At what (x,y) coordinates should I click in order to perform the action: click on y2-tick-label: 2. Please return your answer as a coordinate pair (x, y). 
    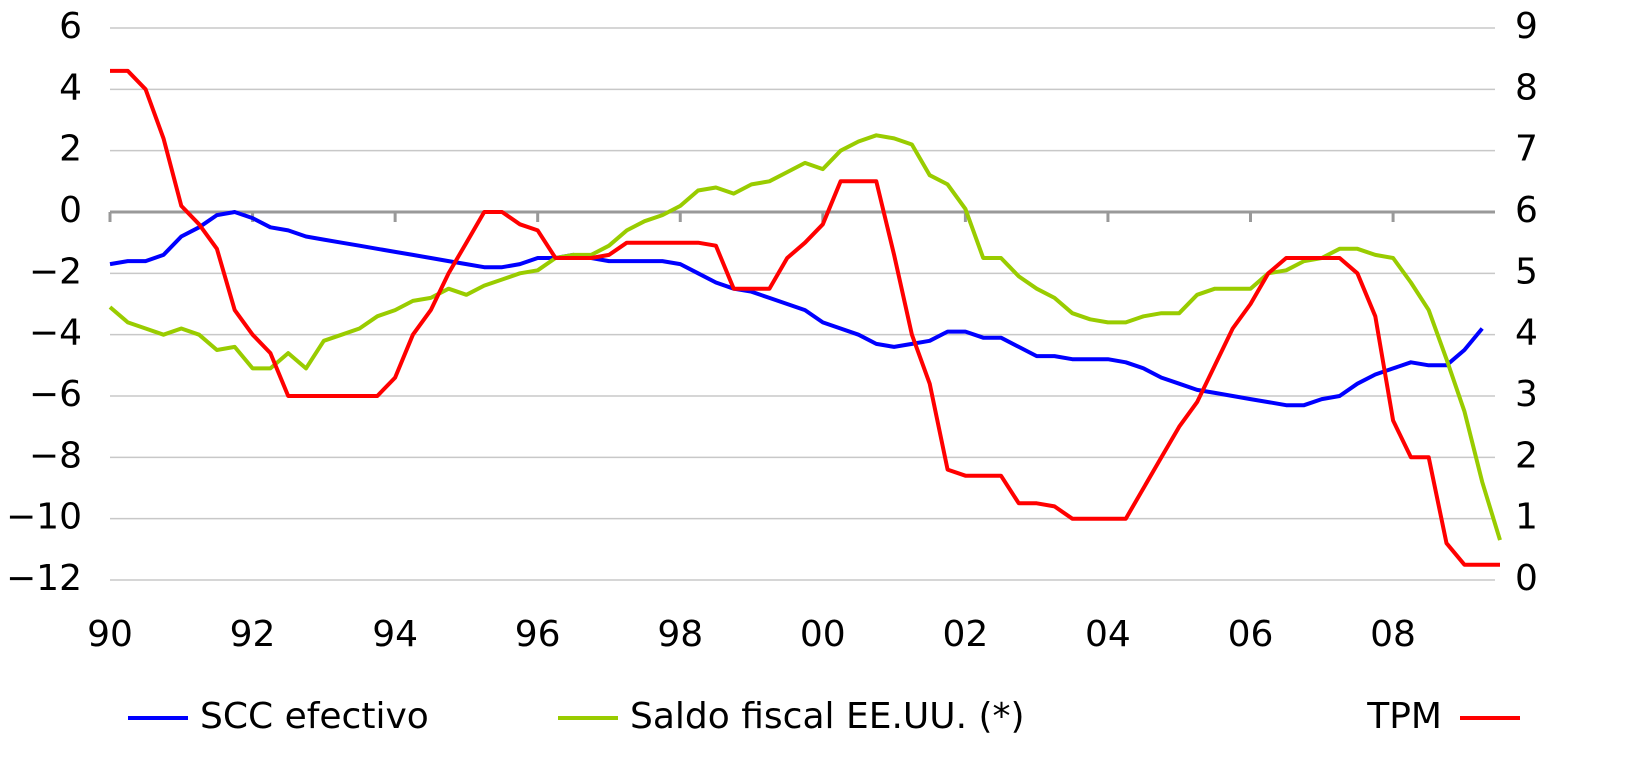
    Looking at the image, I should click on (1526, 455).